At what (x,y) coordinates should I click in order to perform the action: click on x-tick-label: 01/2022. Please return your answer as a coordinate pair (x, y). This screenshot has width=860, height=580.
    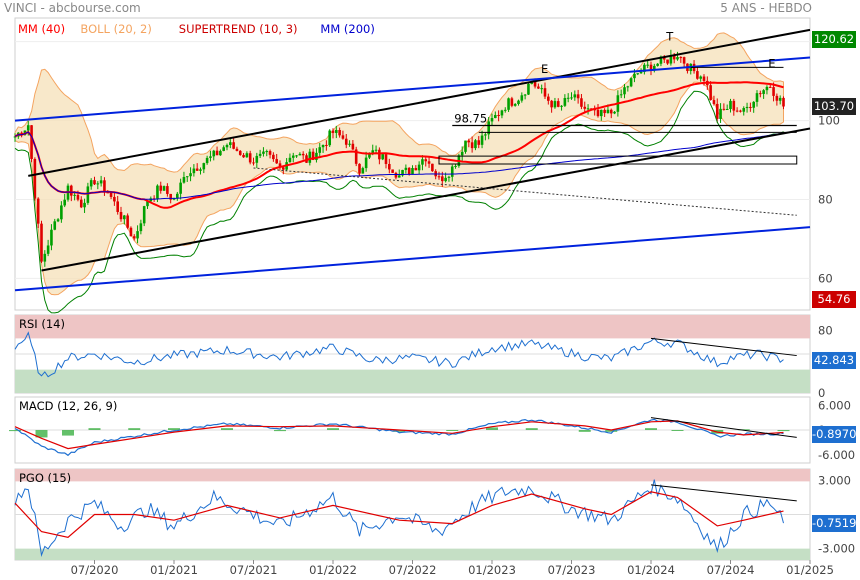
    Looking at the image, I should click on (333, 570).